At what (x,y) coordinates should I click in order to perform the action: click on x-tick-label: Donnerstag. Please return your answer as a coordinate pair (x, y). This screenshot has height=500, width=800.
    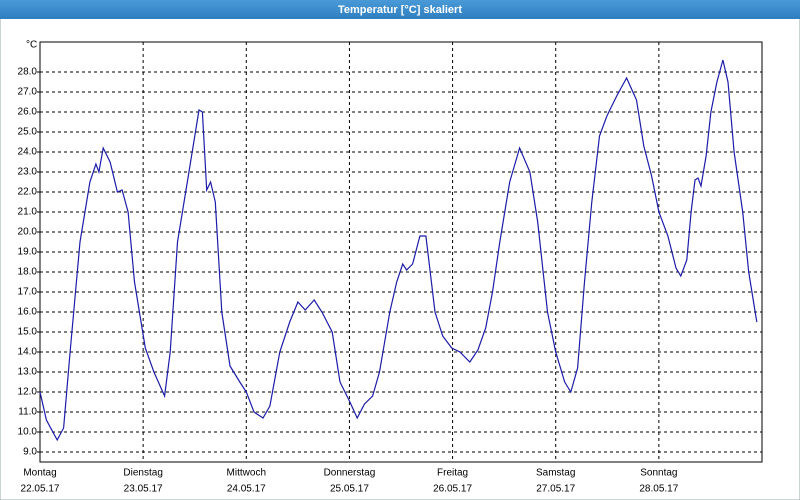
    Looking at the image, I should click on (350, 473).